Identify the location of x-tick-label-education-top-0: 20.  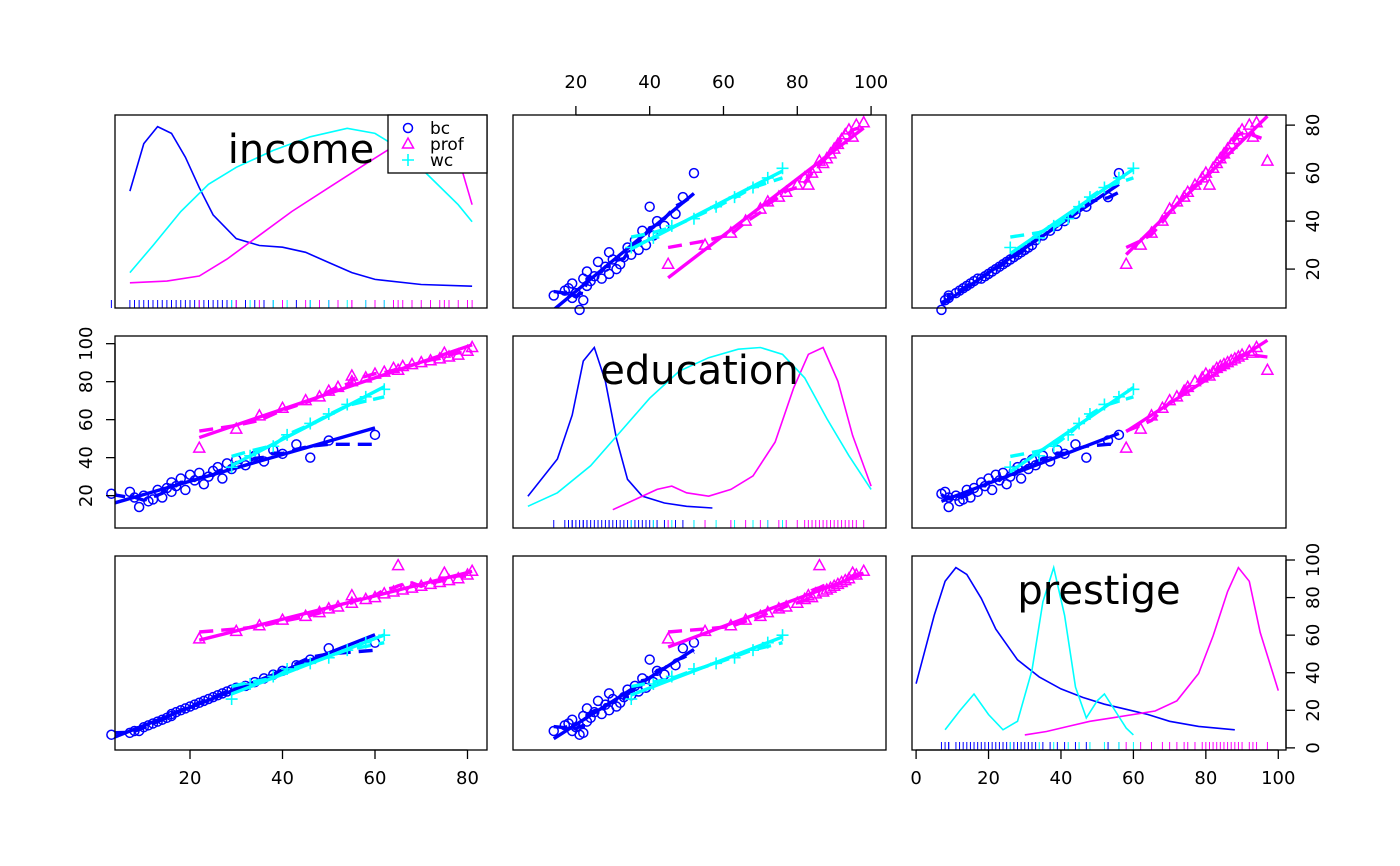
(575, 82).